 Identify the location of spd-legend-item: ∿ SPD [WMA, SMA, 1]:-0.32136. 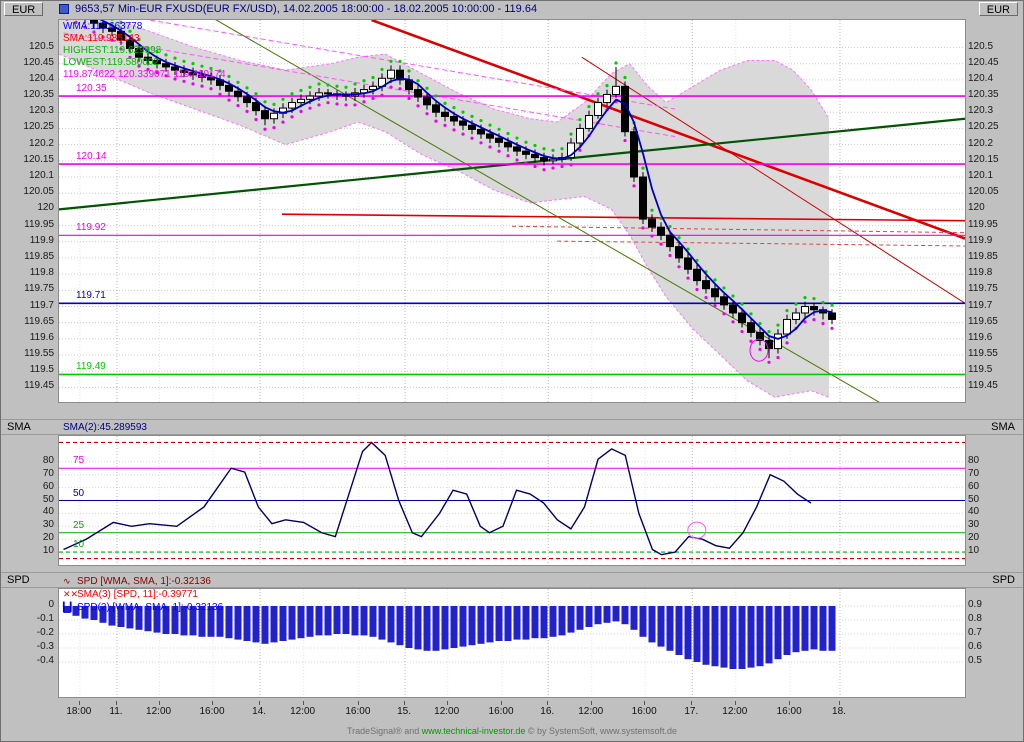
(143, 581).